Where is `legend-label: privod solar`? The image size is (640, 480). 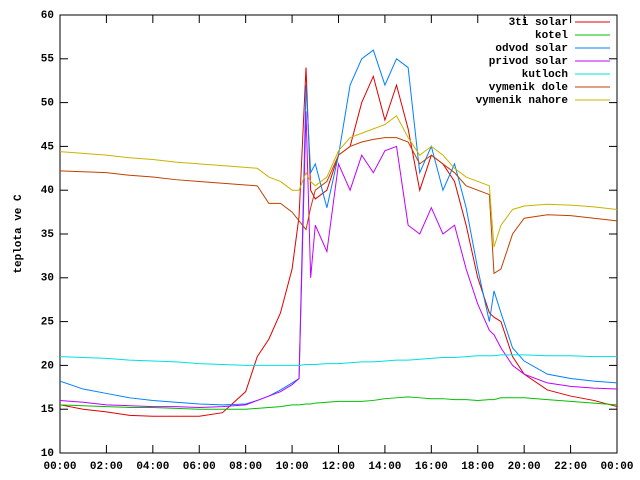
legend-label: privod solar is located at coordinates (528, 62).